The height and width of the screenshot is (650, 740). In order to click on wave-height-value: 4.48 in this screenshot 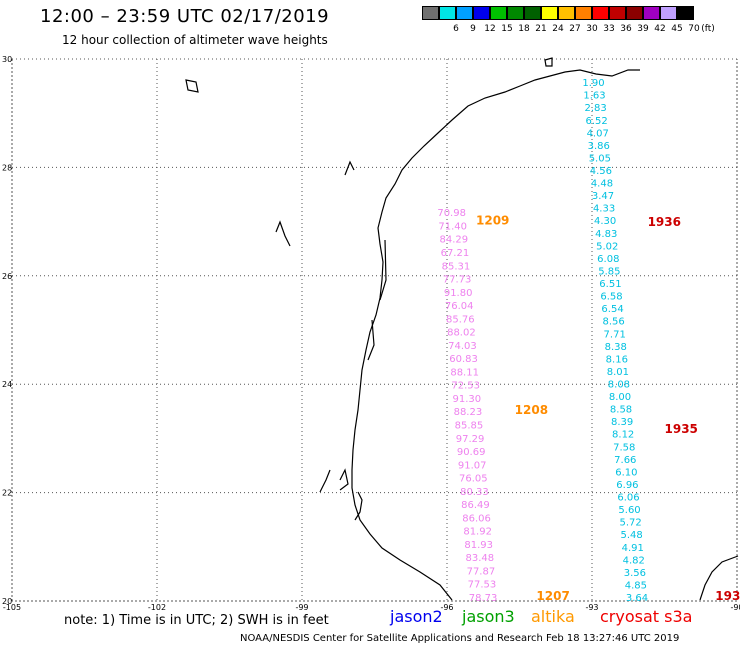, I will do `click(602, 184)`.